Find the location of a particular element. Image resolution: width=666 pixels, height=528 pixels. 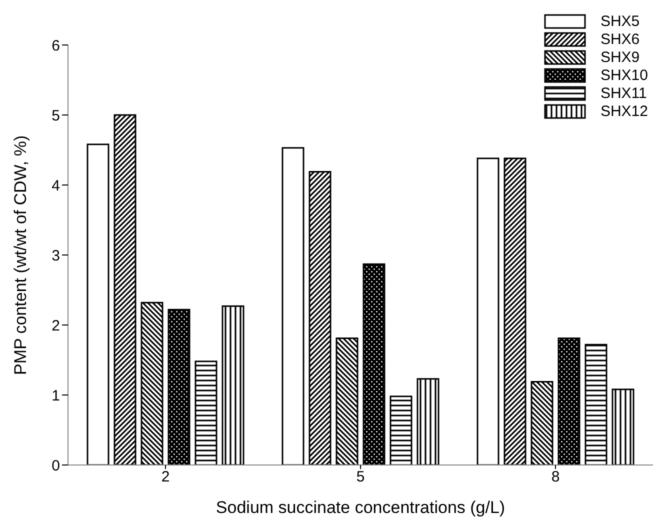

legend-label: SHX10 is located at coordinates (624, 75).